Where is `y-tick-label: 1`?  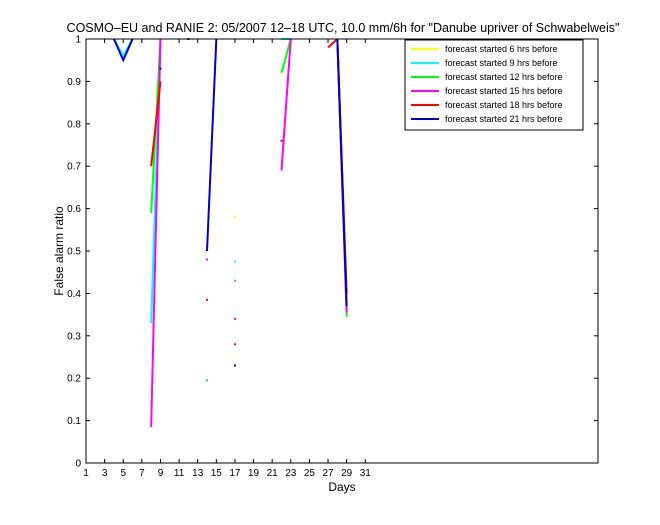 y-tick-label: 1 is located at coordinates (78, 40).